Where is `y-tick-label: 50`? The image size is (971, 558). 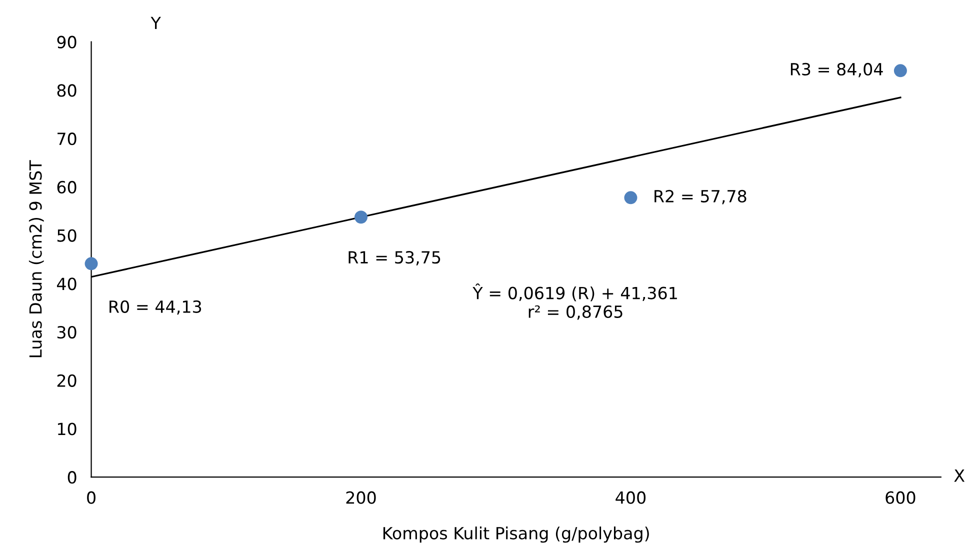
y-tick-label: 50 is located at coordinates (66, 235).